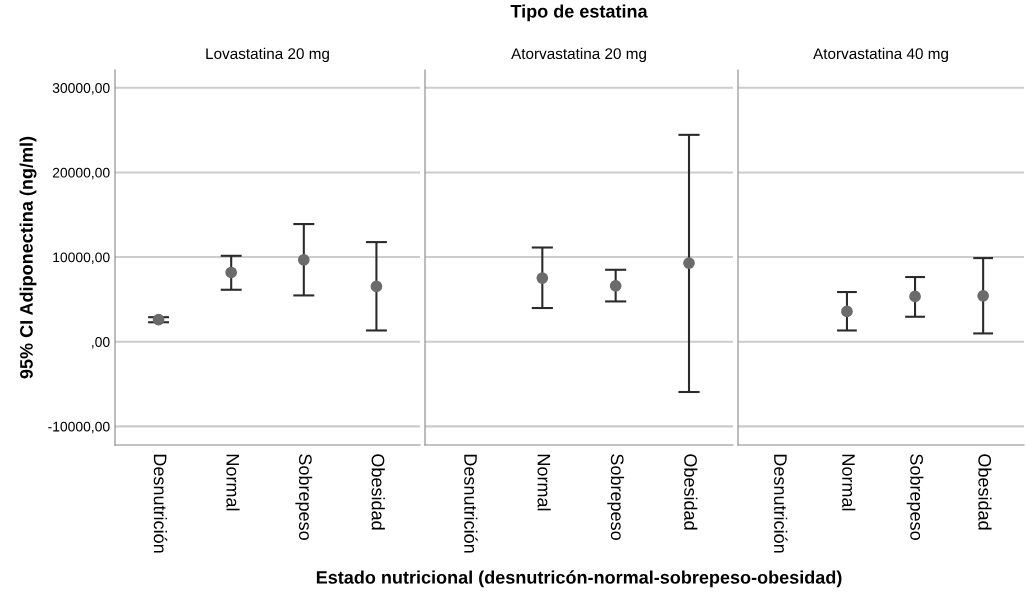 The height and width of the screenshot is (600, 1026). What do you see at coordinates (267, 55) in the screenshot?
I see `chart-title: Lovastatina 20 mg` at bounding box center [267, 55].